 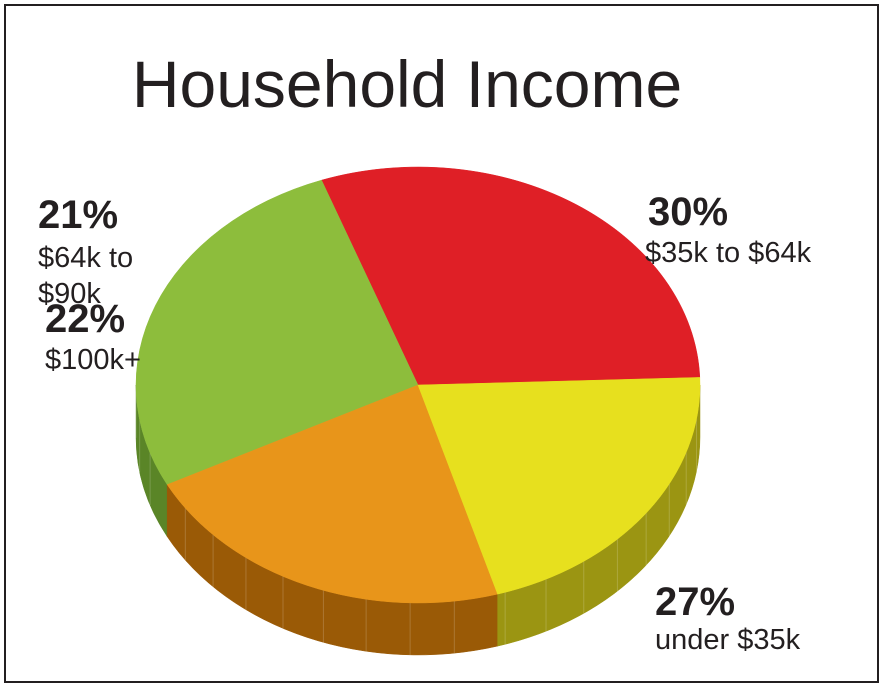 What do you see at coordinates (78, 215) in the screenshot?
I see `slice-percent-64k-90k: 21%` at bounding box center [78, 215].